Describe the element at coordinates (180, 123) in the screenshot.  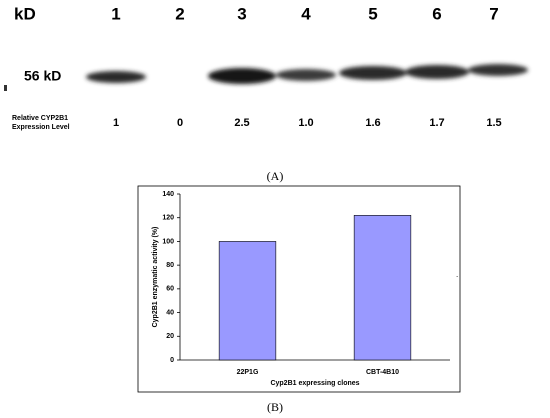
I see `expression-level: 0` at that location.